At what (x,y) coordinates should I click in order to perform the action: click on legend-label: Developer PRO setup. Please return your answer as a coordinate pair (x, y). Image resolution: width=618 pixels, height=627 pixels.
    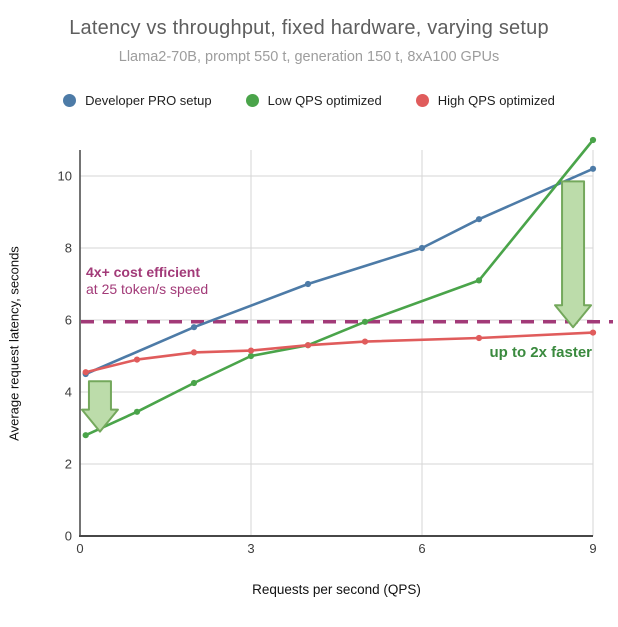
    Looking at the image, I should click on (148, 100).